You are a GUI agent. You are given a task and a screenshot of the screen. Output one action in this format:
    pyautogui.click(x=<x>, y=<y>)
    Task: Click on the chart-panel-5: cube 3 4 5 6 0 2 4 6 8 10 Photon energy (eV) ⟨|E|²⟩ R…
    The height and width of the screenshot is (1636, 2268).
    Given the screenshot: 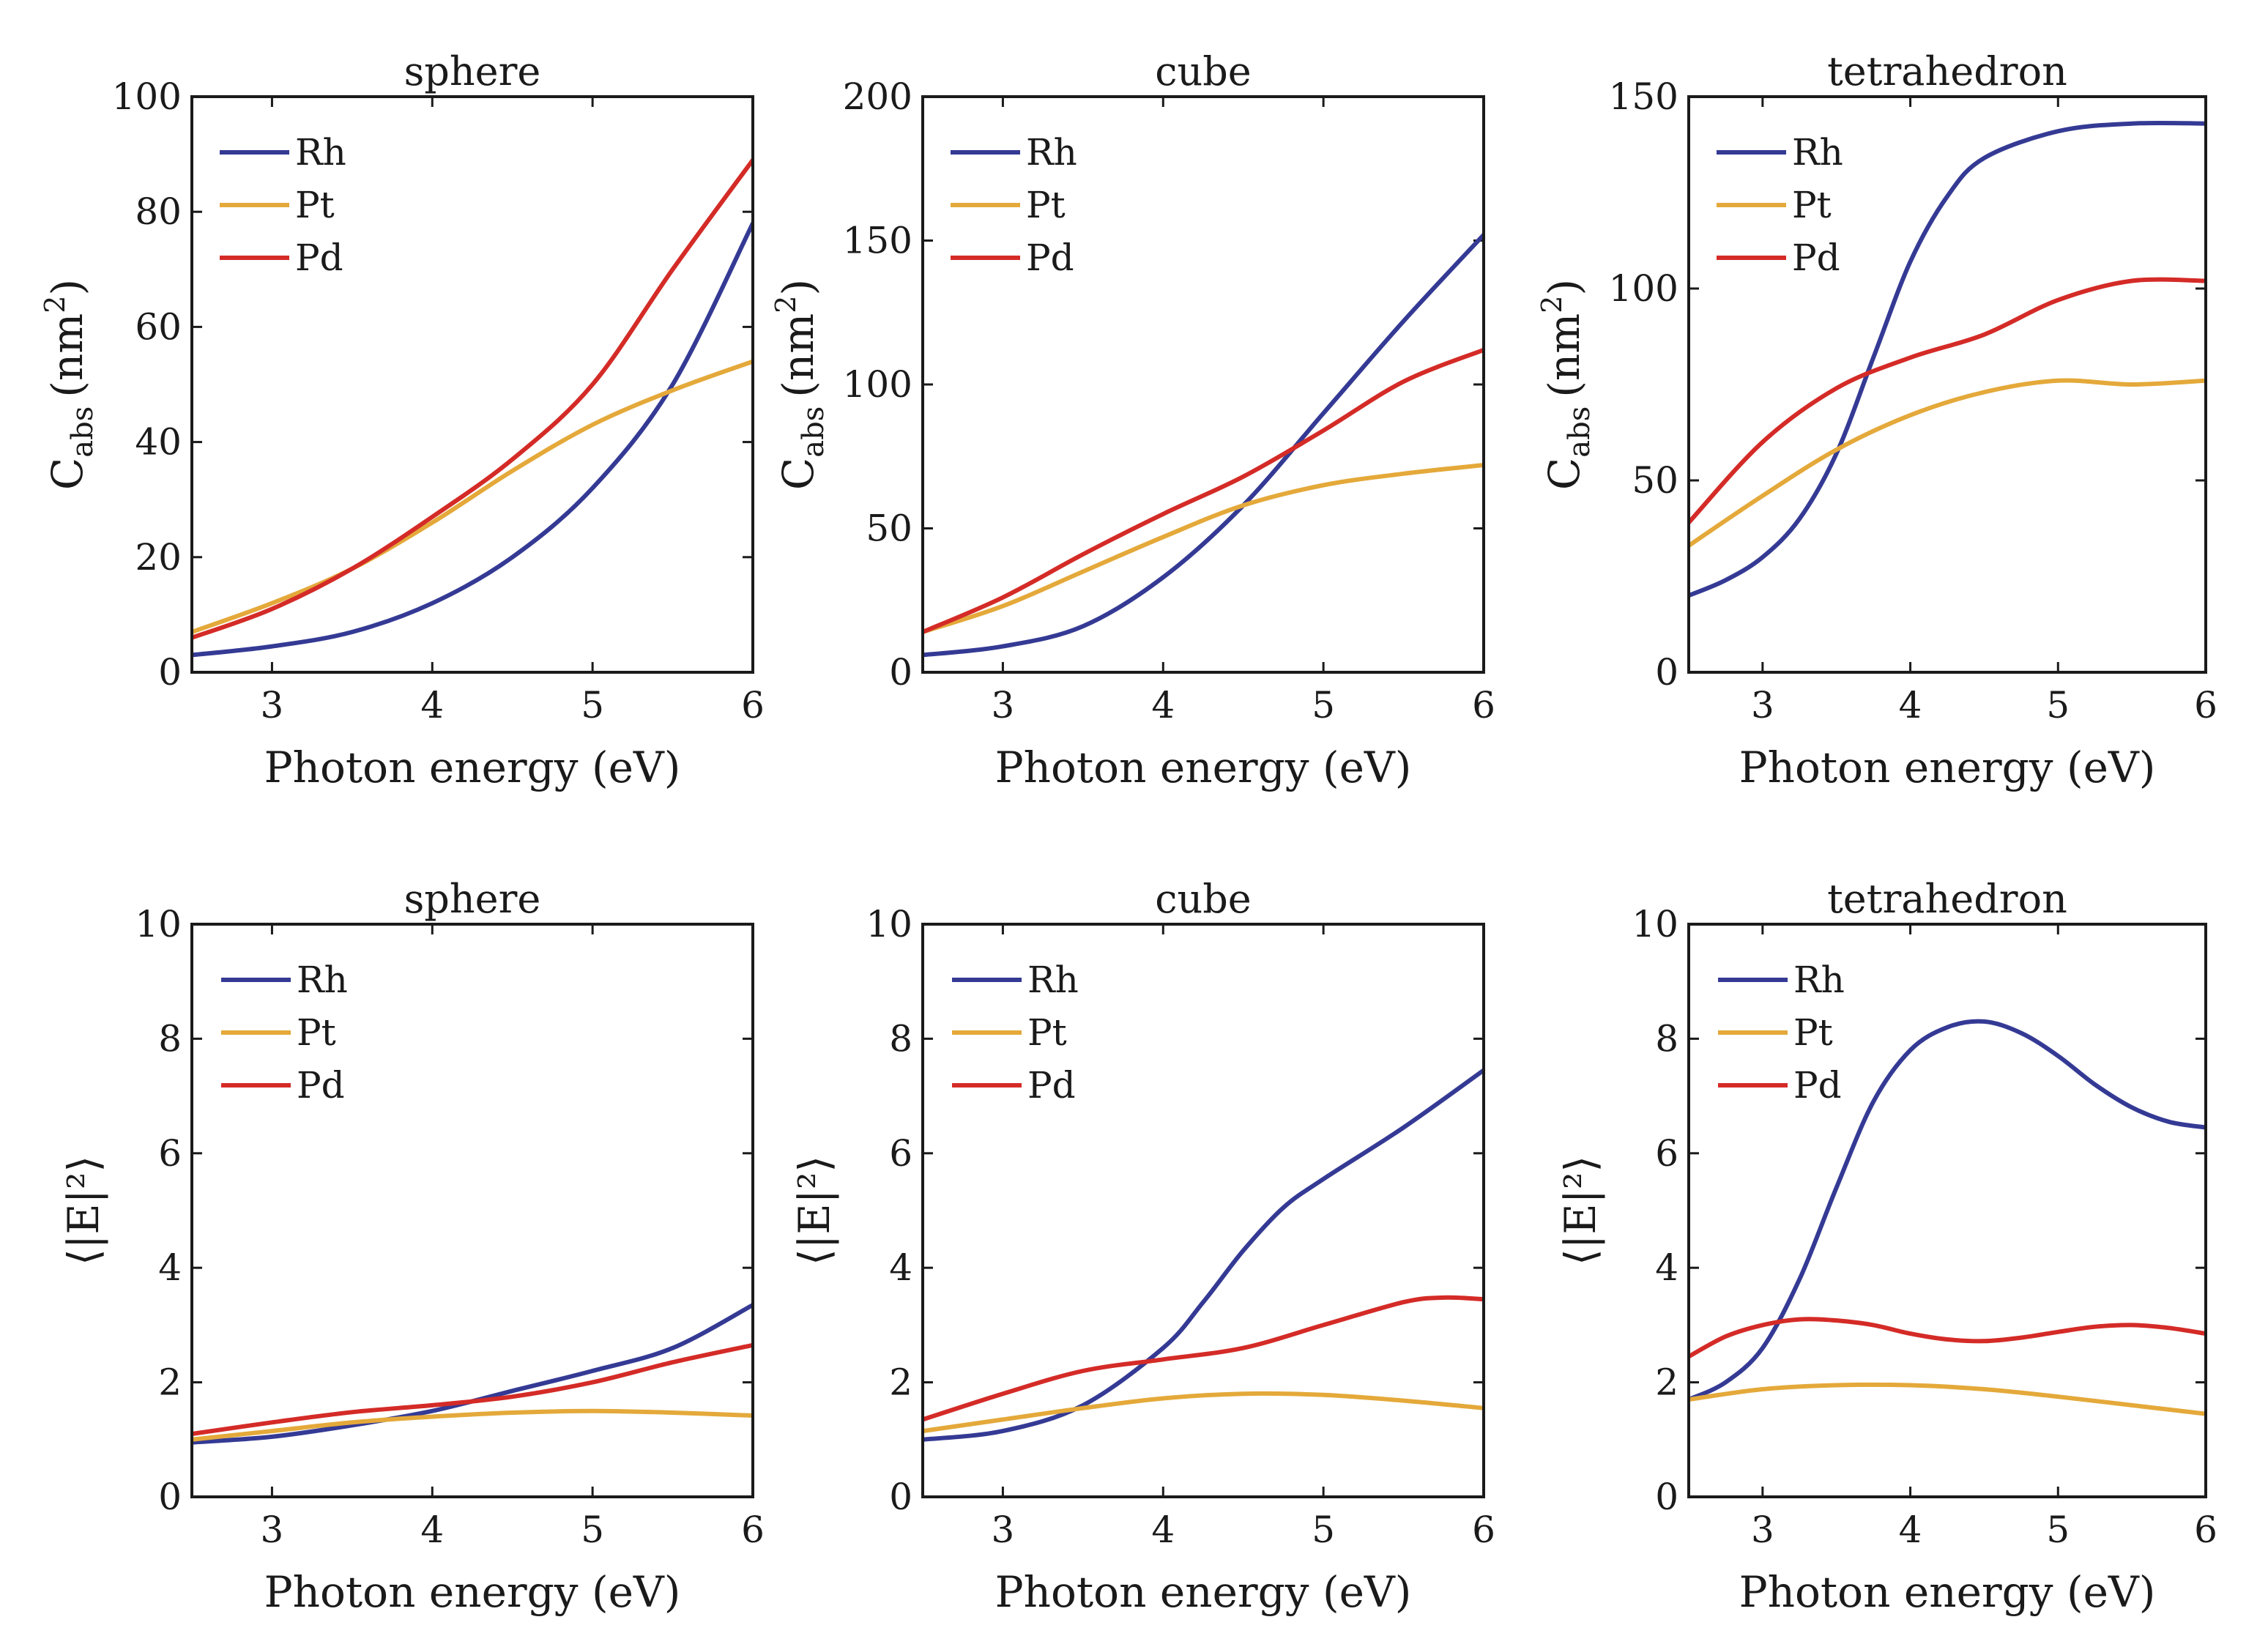 What is the action you would take?
    pyautogui.click(x=1142, y=1247)
    